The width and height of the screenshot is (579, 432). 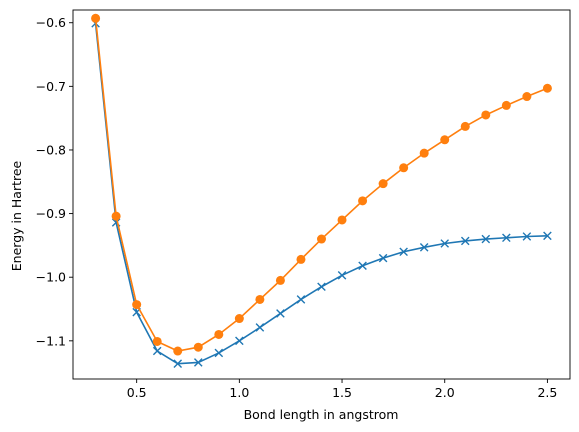 What do you see at coordinates (445, 392) in the screenshot?
I see `x-tick-label: 2.0` at bounding box center [445, 392].